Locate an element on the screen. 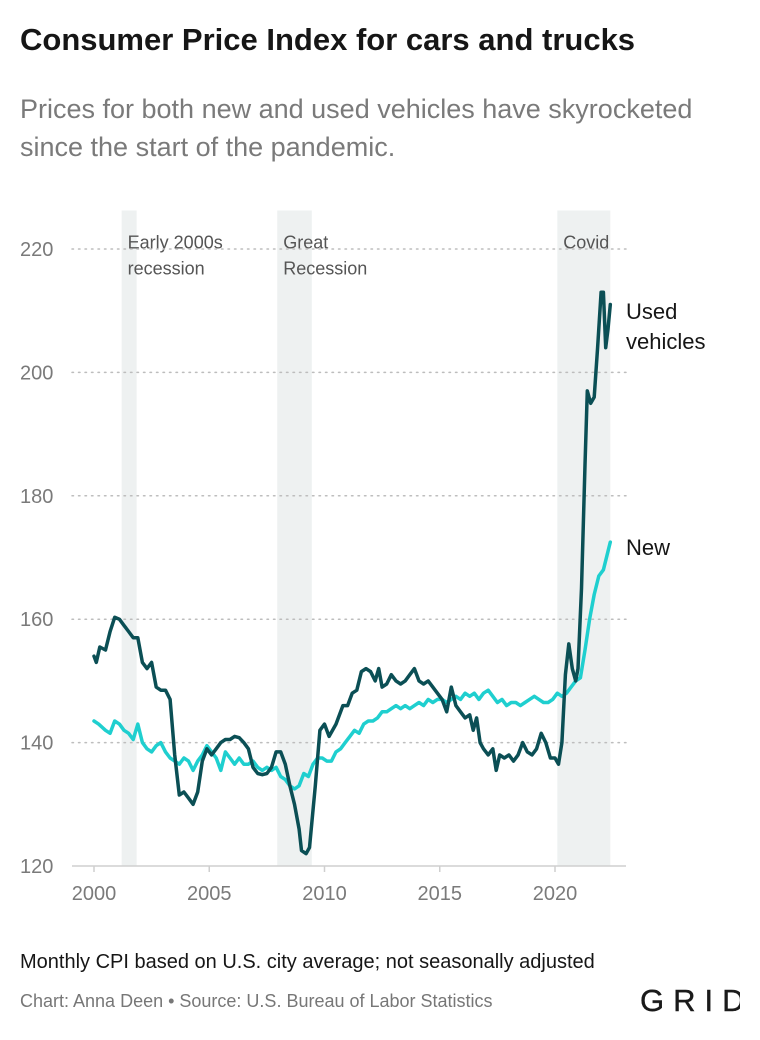 The height and width of the screenshot is (1040, 760). x-tick-label: 2010 is located at coordinates (324, 894).